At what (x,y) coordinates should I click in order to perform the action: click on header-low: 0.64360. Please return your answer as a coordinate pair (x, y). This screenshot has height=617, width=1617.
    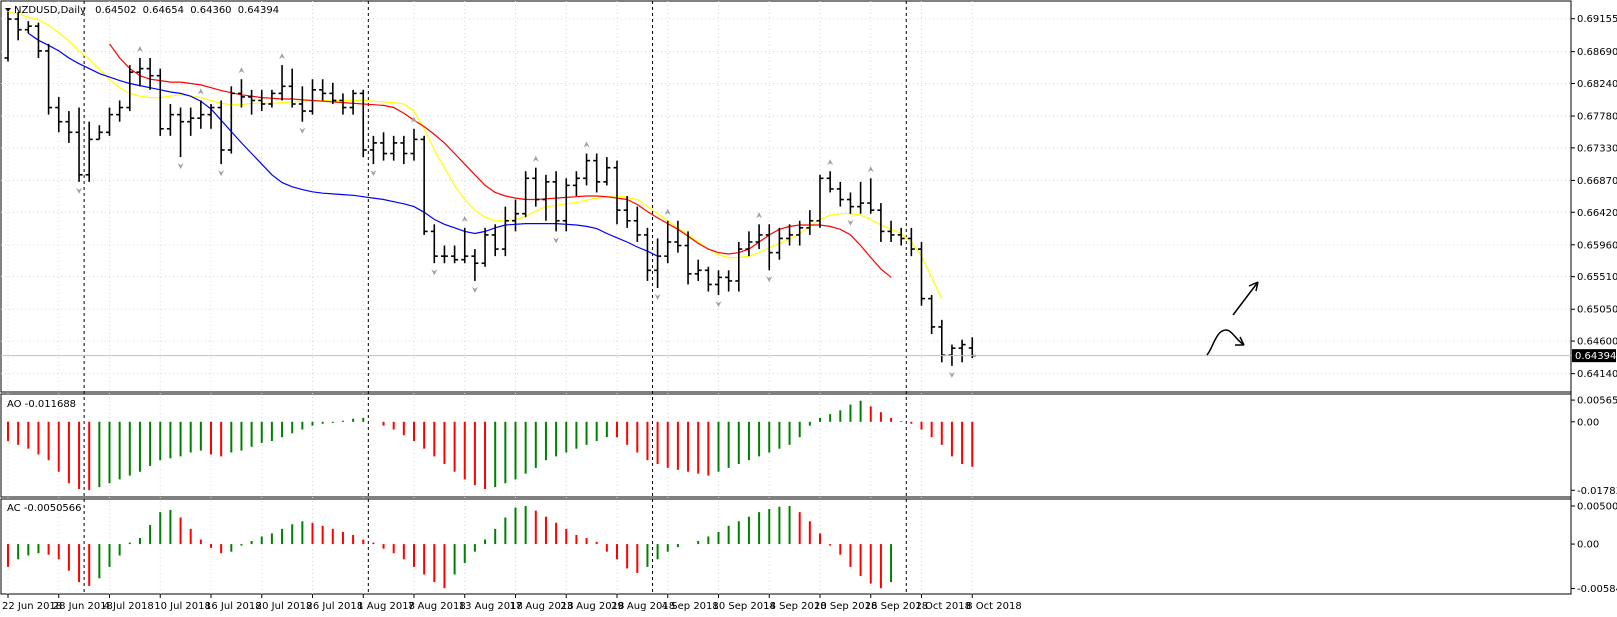
    Looking at the image, I should click on (210, 10).